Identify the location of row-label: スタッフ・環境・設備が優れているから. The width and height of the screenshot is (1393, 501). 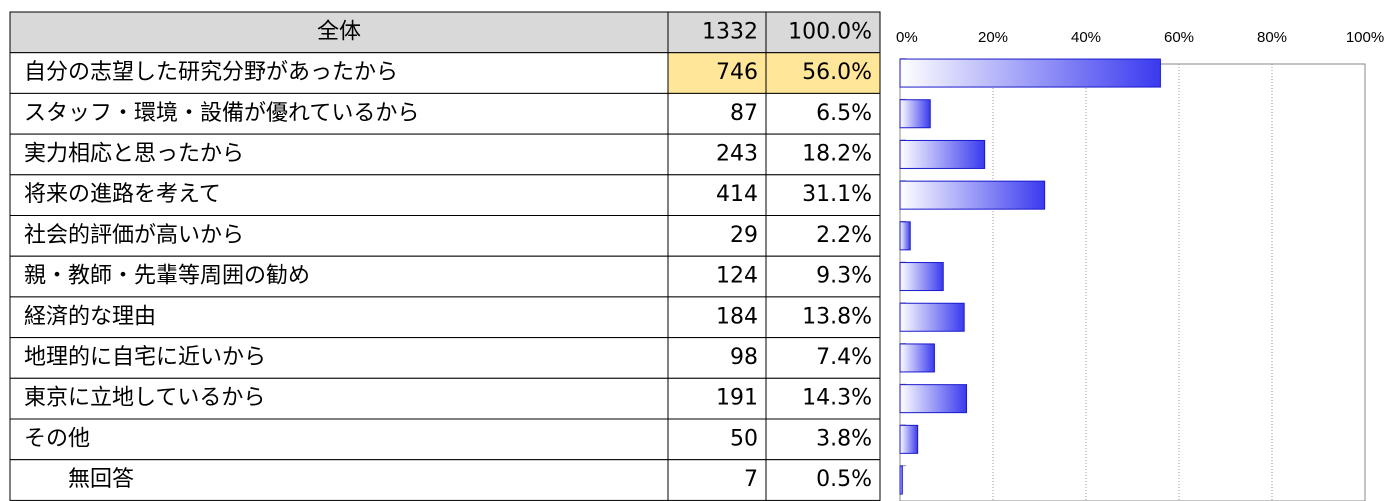
(221, 113).